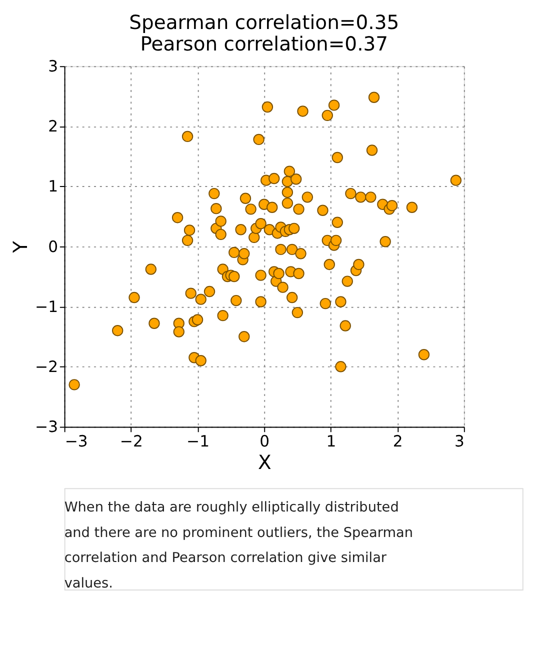  What do you see at coordinates (265, 441) in the screenshot?
I see `x-tick-label: 0` at bounding box center [265, 441].